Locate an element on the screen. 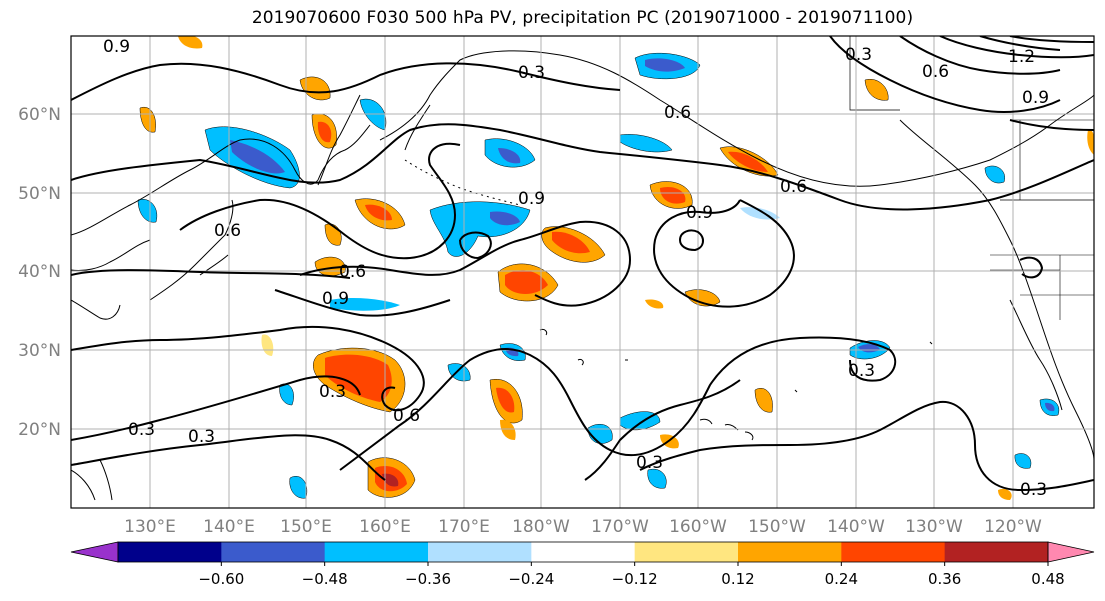 This screenshot has height=601, width=1105. colorbar-tick-label: −0.48 is located at coordinates (325, 579).